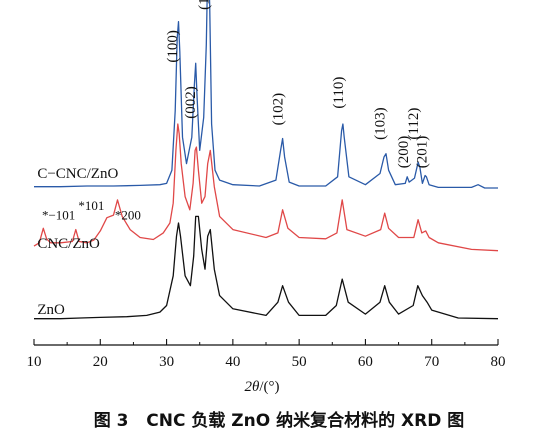 This screenshot has height=440, width=558. What do you see at coordinates (91, 205) in the screenshot?
I see `impurity-peak-label-1: *101` at bounding box center [91, 205].